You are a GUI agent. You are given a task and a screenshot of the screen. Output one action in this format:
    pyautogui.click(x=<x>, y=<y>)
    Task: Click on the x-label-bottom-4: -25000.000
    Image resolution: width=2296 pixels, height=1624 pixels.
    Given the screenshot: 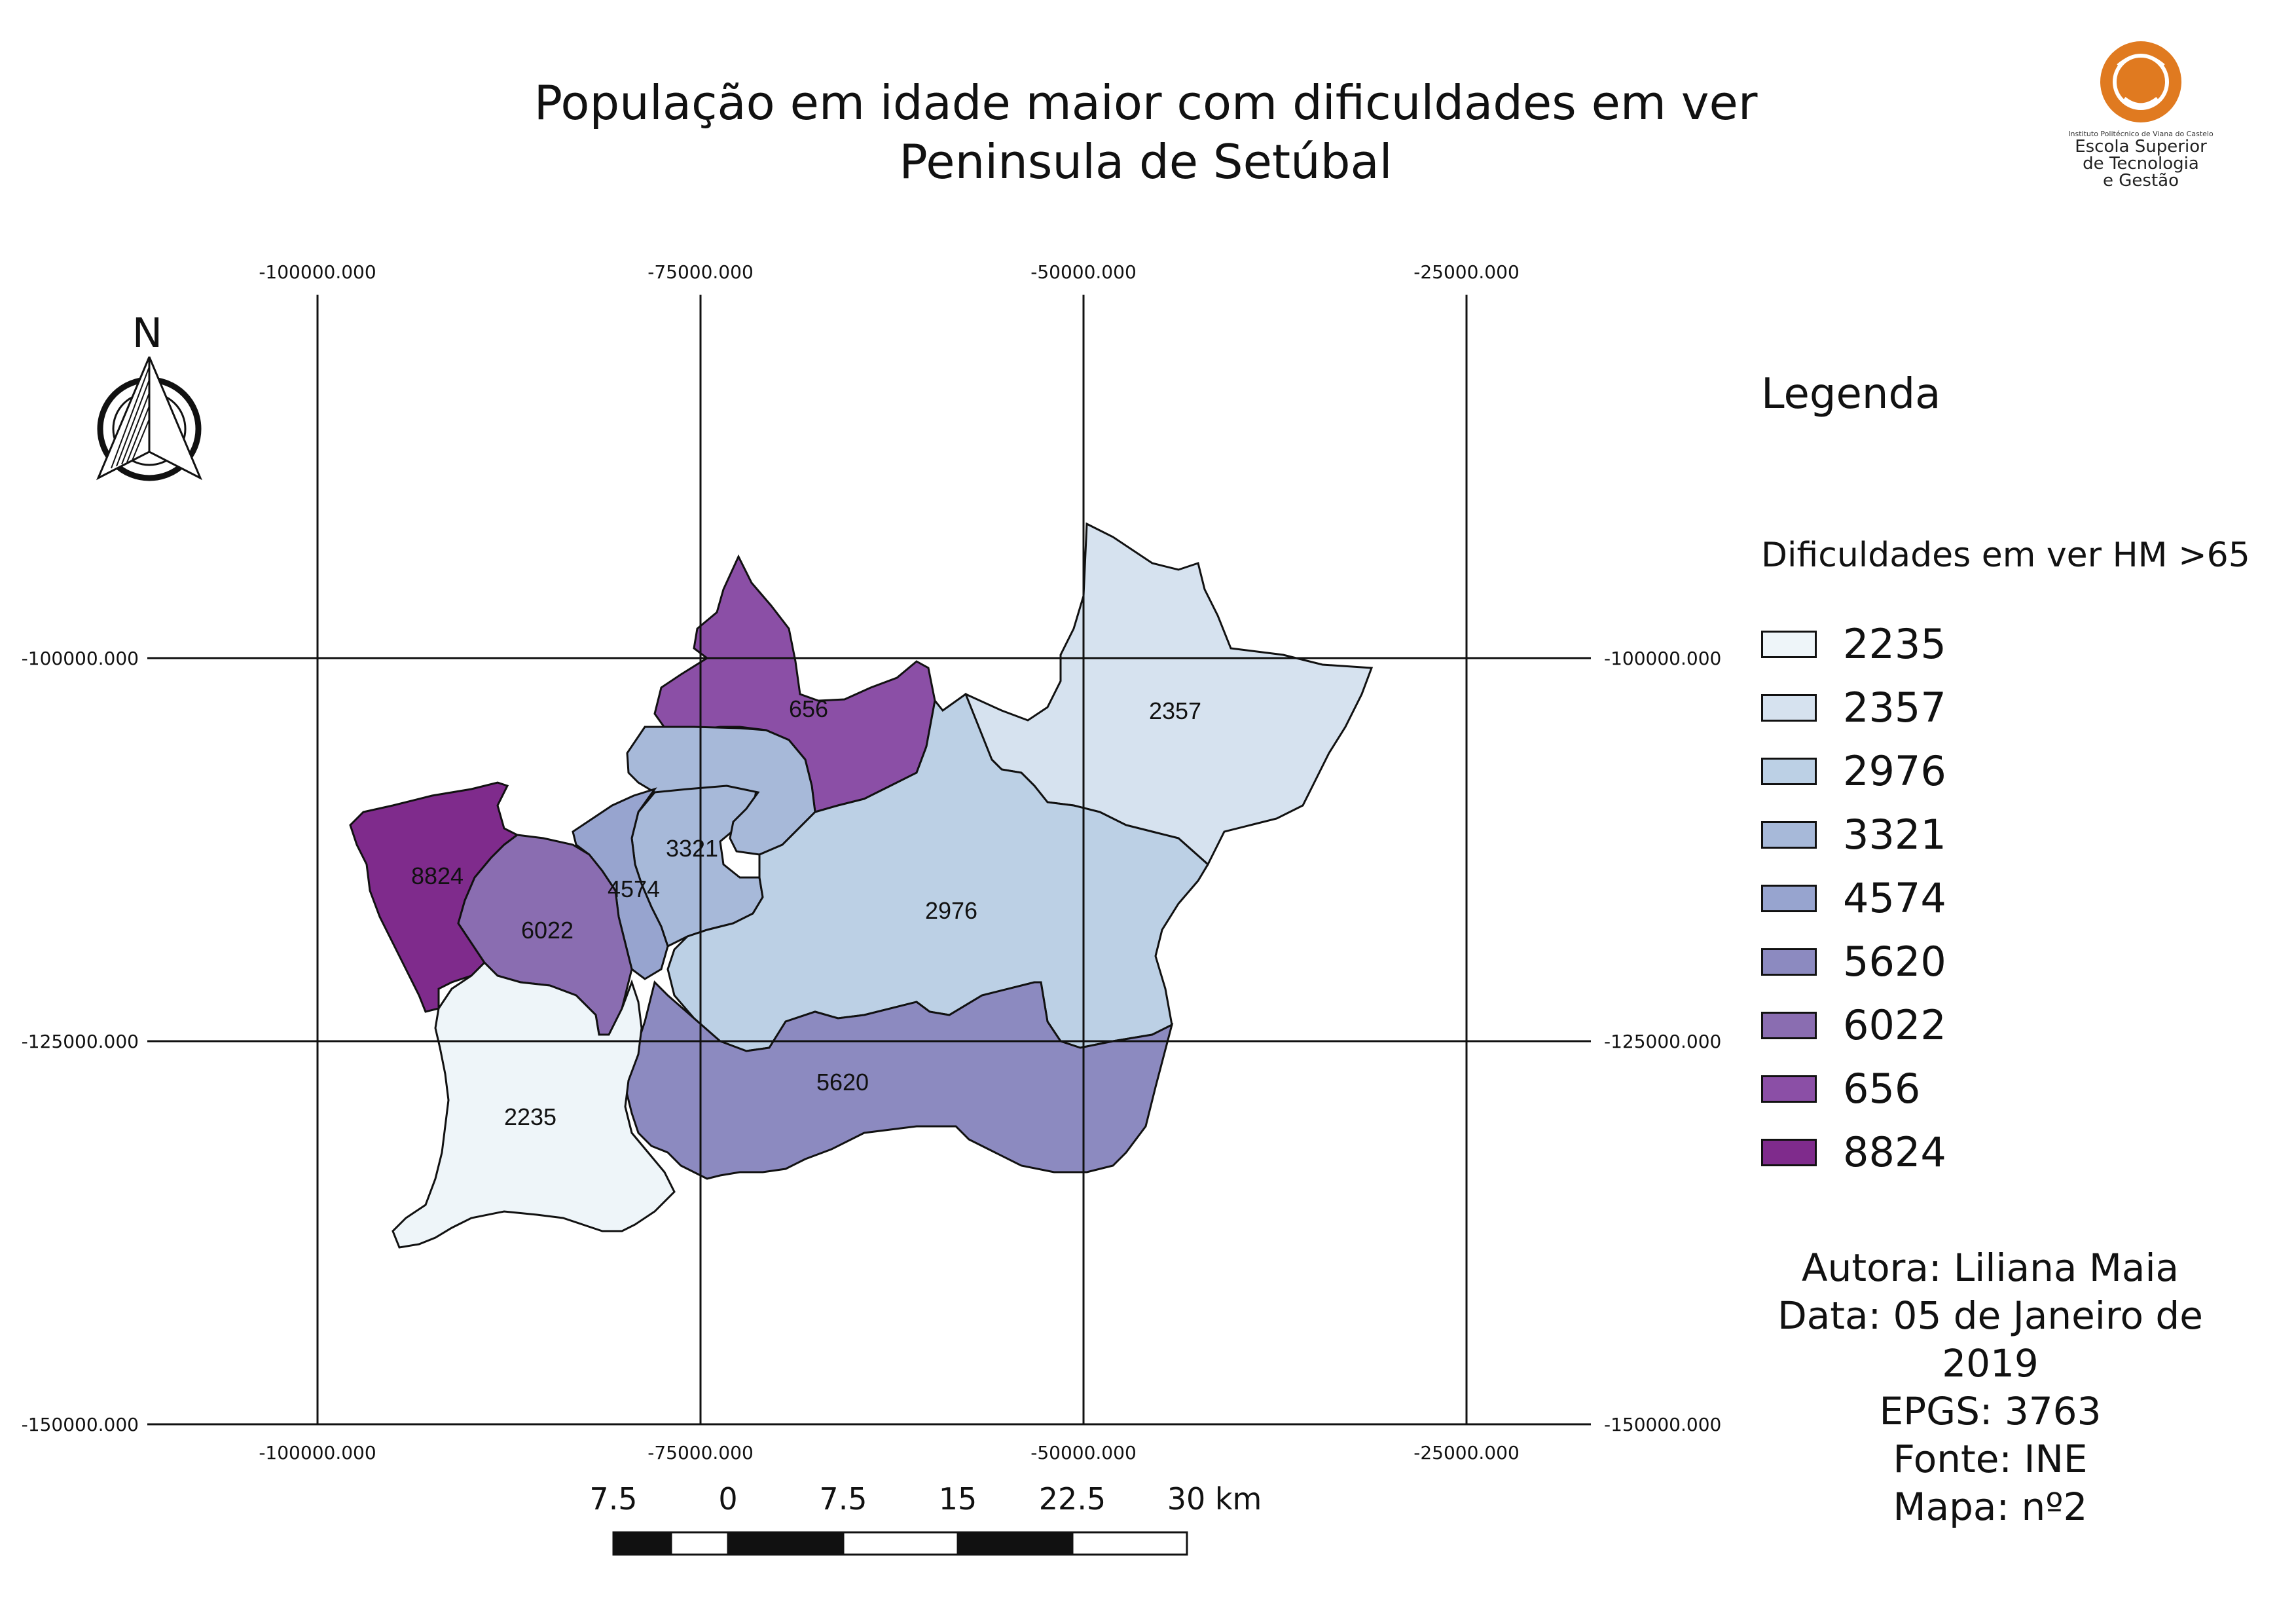 What is the action you would take?
    pyautogui.click(x=1466, y=1453)
    